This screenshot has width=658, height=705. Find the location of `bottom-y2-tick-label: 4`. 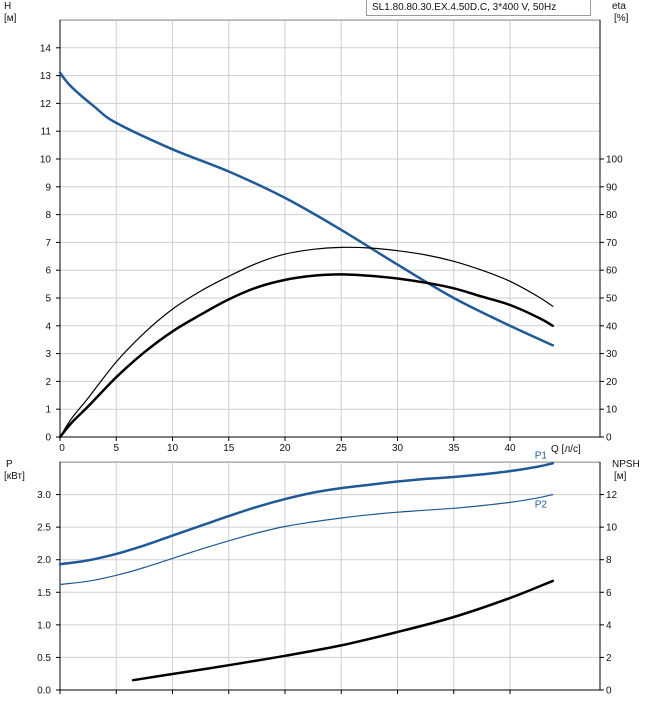

bottom-y2-tick-label: 4 is located at coordinates (609, 625).